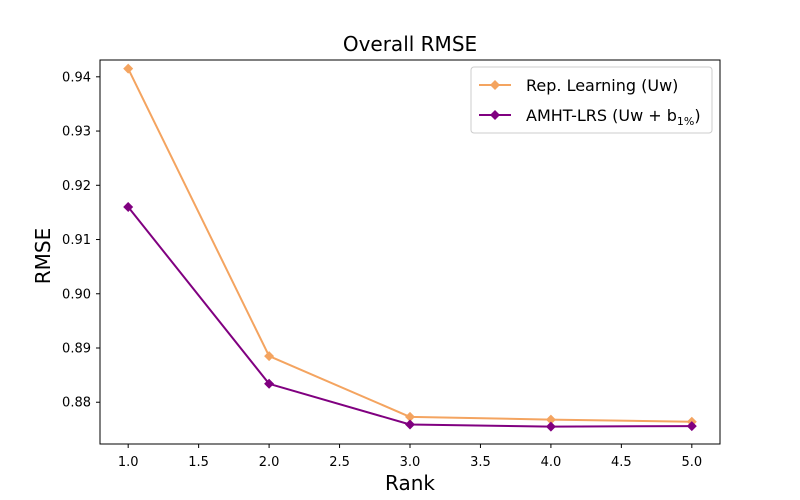 This screenshot has width=800, height=500. Describe the element at coordinates (76, 240) in the screenshot. I see `y-tick-label: 0.91` at that location.